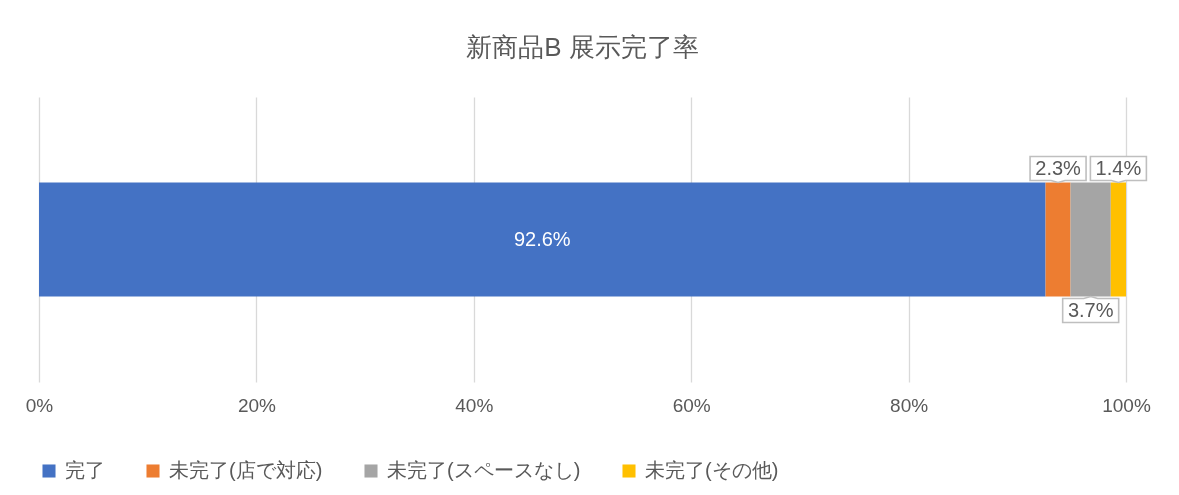 The height and width of the screenshot is (495, 1179). Describe the element at coordinates (1118, 239) in the screenshot. I see `bar` at that location.